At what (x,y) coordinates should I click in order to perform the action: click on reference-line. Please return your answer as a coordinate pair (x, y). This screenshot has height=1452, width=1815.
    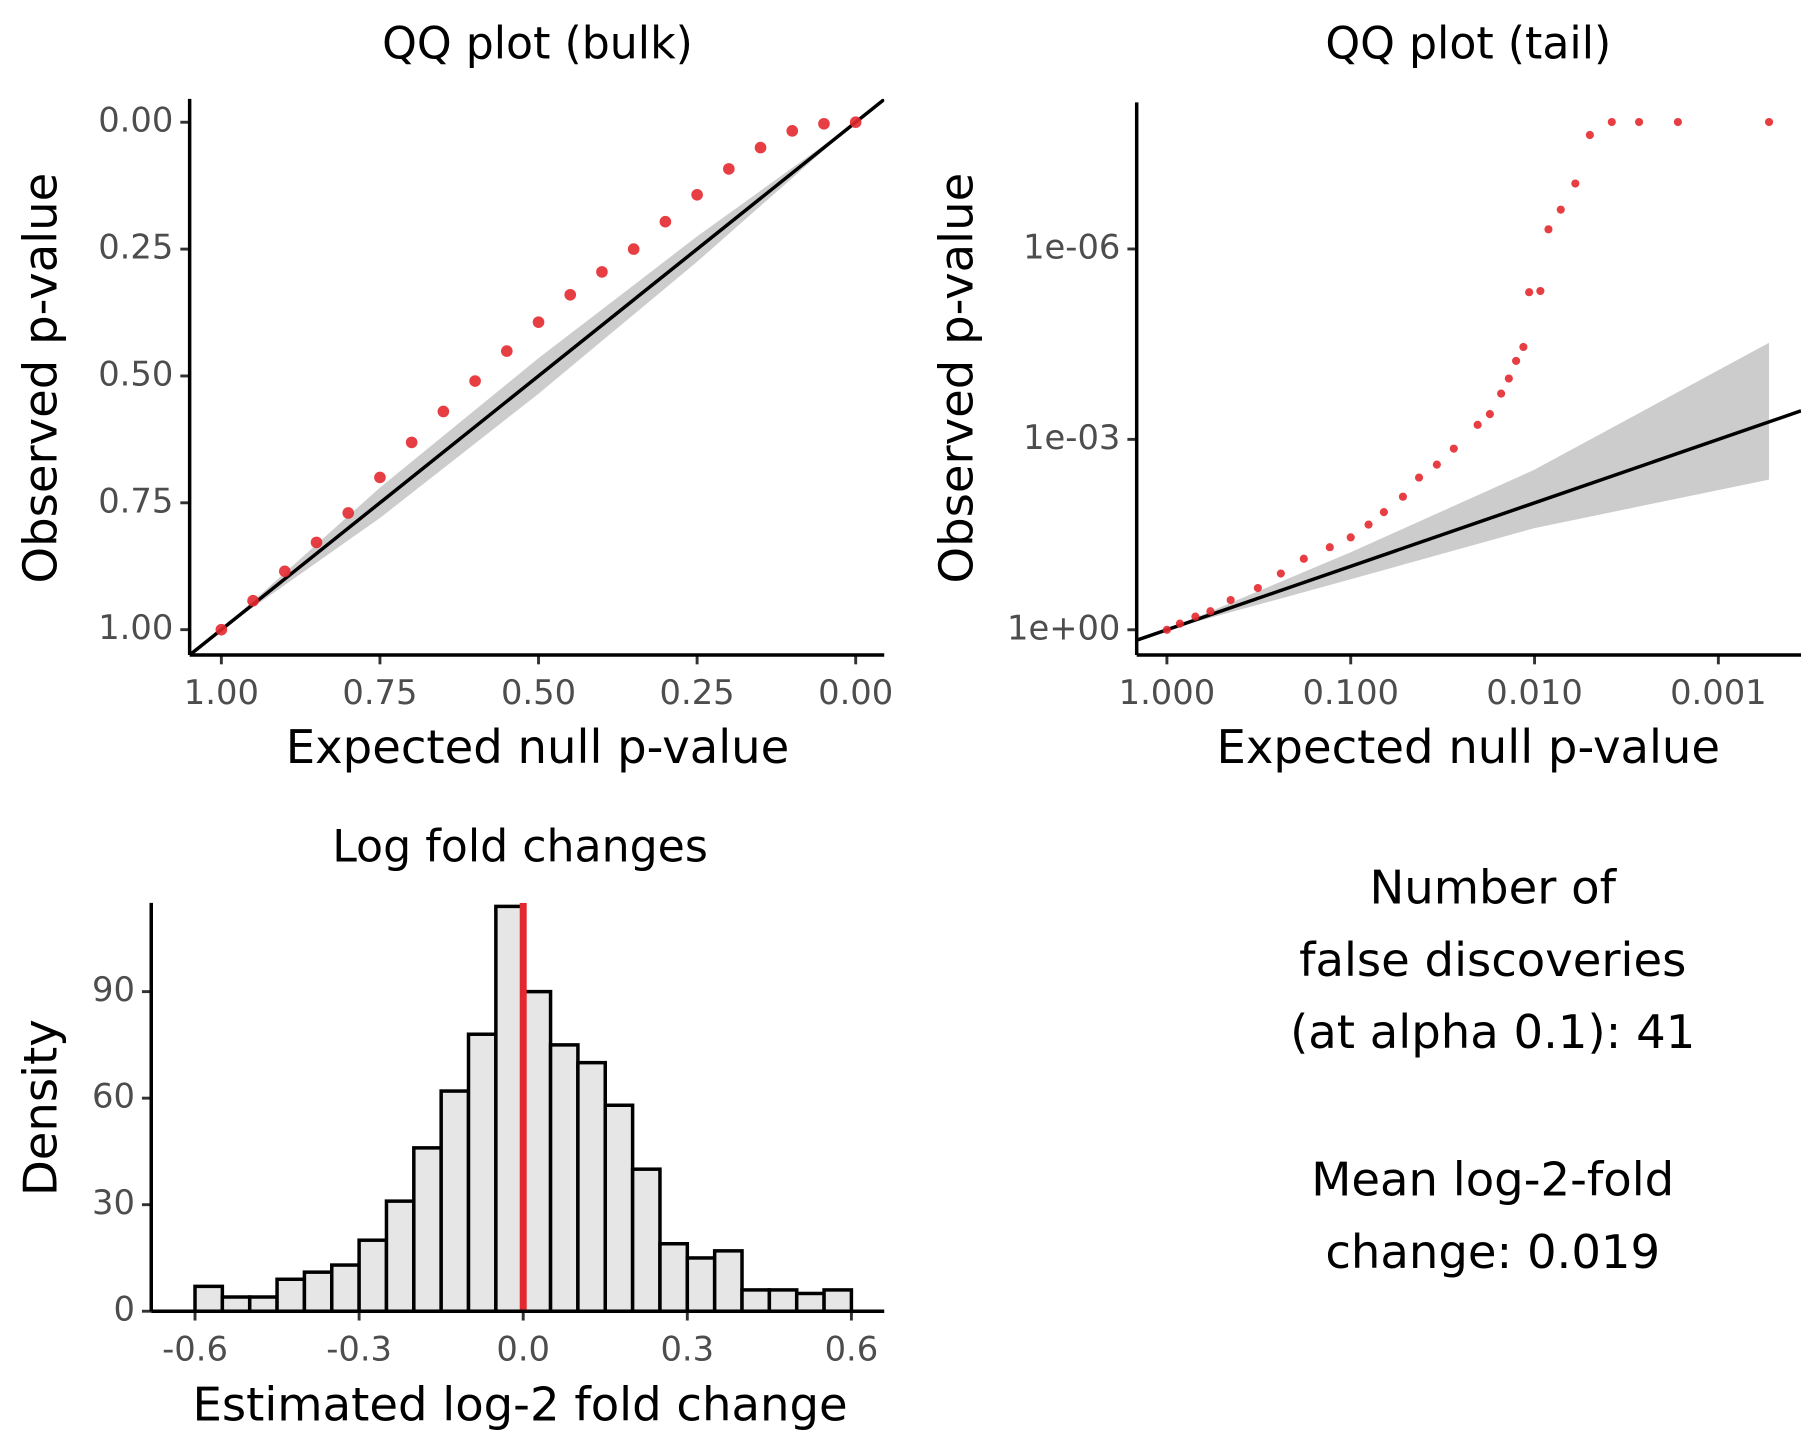
    Looking at the image, I should click on (1469, 525).